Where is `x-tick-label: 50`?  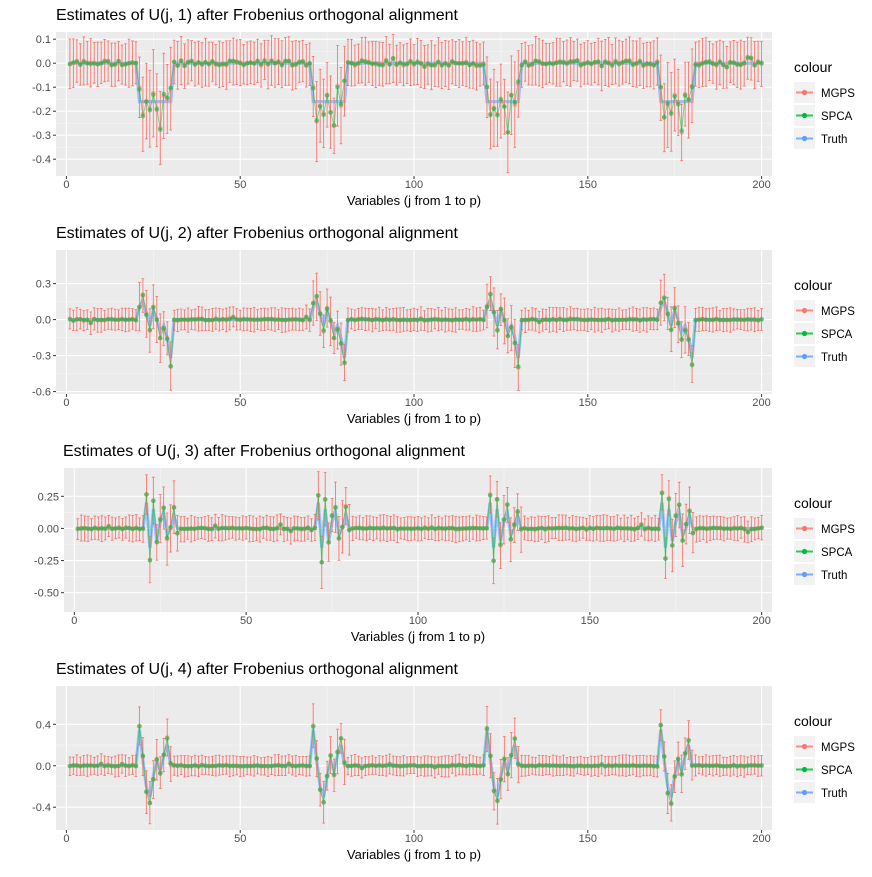 x-tick-label: 50 is located at coordinates (240, 839).